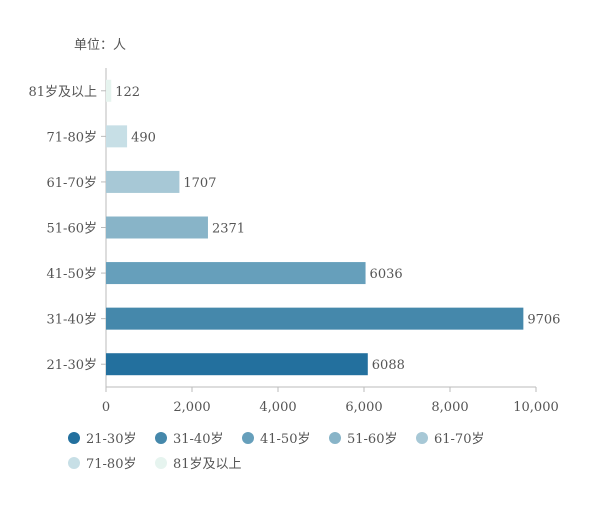 Image resolution: width=609 pixels, height=512 pixels. Describe the element at coordinates (388, 365) in the screenshot. I see `bar-value-label: 6088` at that location.